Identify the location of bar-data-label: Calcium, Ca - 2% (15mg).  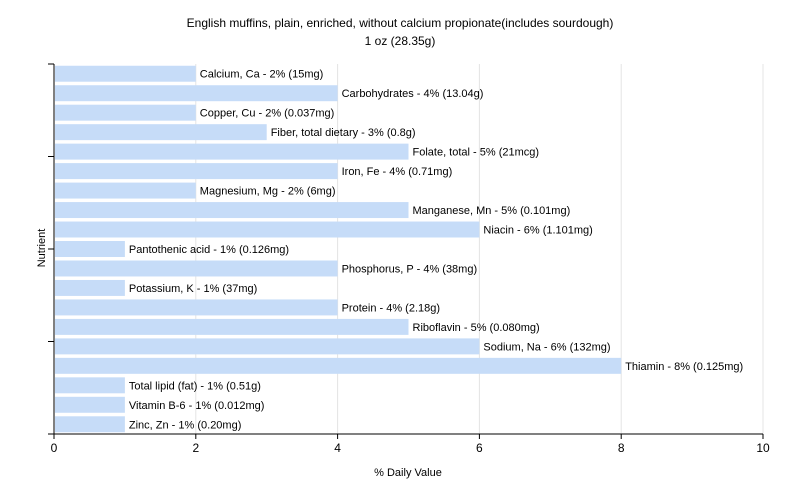
(261, 75).